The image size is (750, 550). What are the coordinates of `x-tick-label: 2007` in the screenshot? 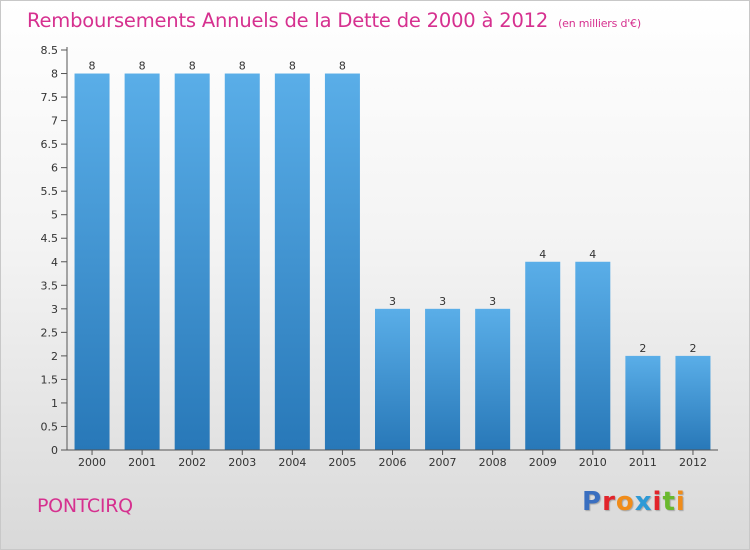 It's located at (443, 462).